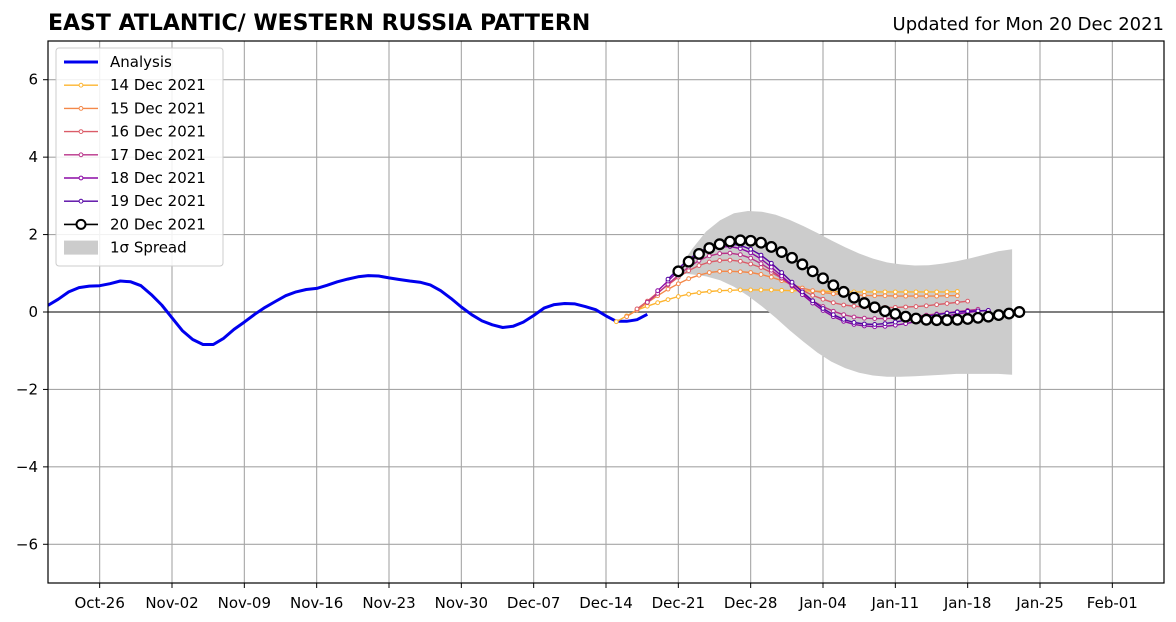 The height and width of the screenshot is (622, 1176). What do you see at coordinates (158, 201) in the screenshot?
I see `legend-label: 19 Dec 2021` at bounding box center [158, 201].